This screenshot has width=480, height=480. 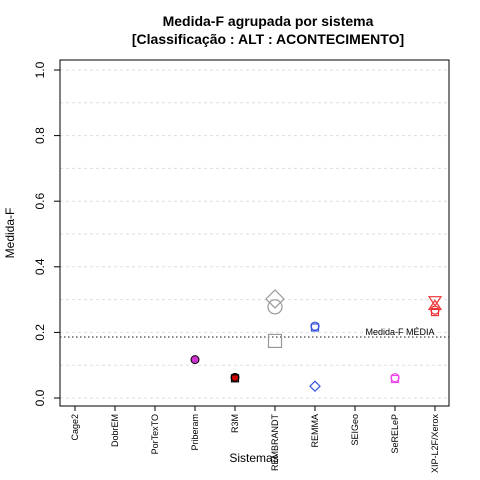 I want to click on mean-label: Medida-F MÉDIA, so click(x=399, y=332).